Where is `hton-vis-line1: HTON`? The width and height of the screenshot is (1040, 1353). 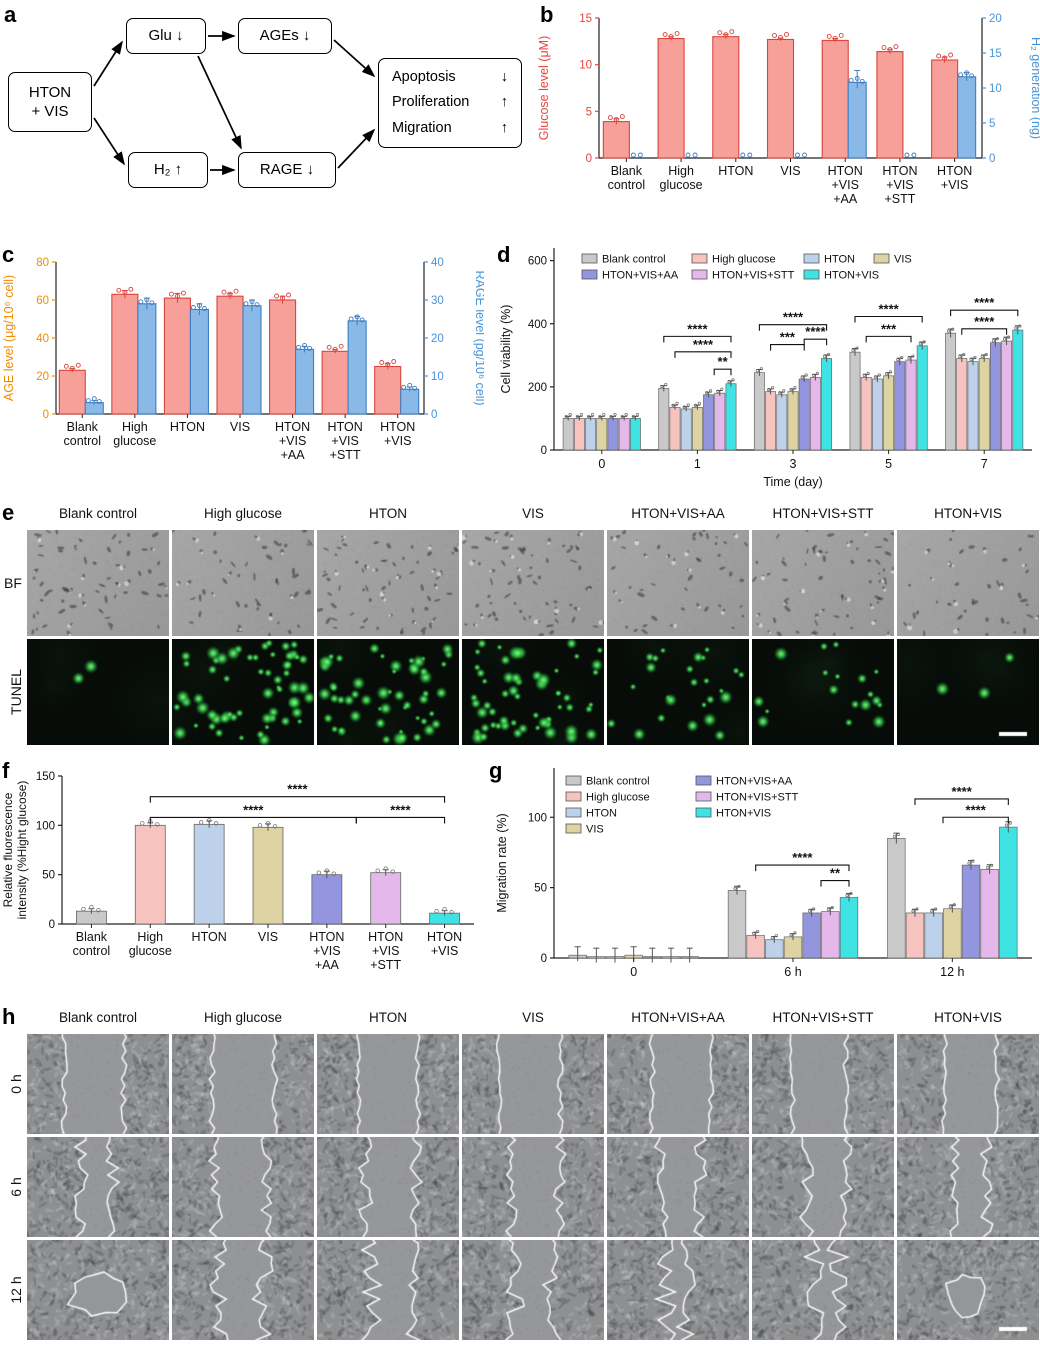 hton-vis-line1: HTON is located at coordinates (50, 92).